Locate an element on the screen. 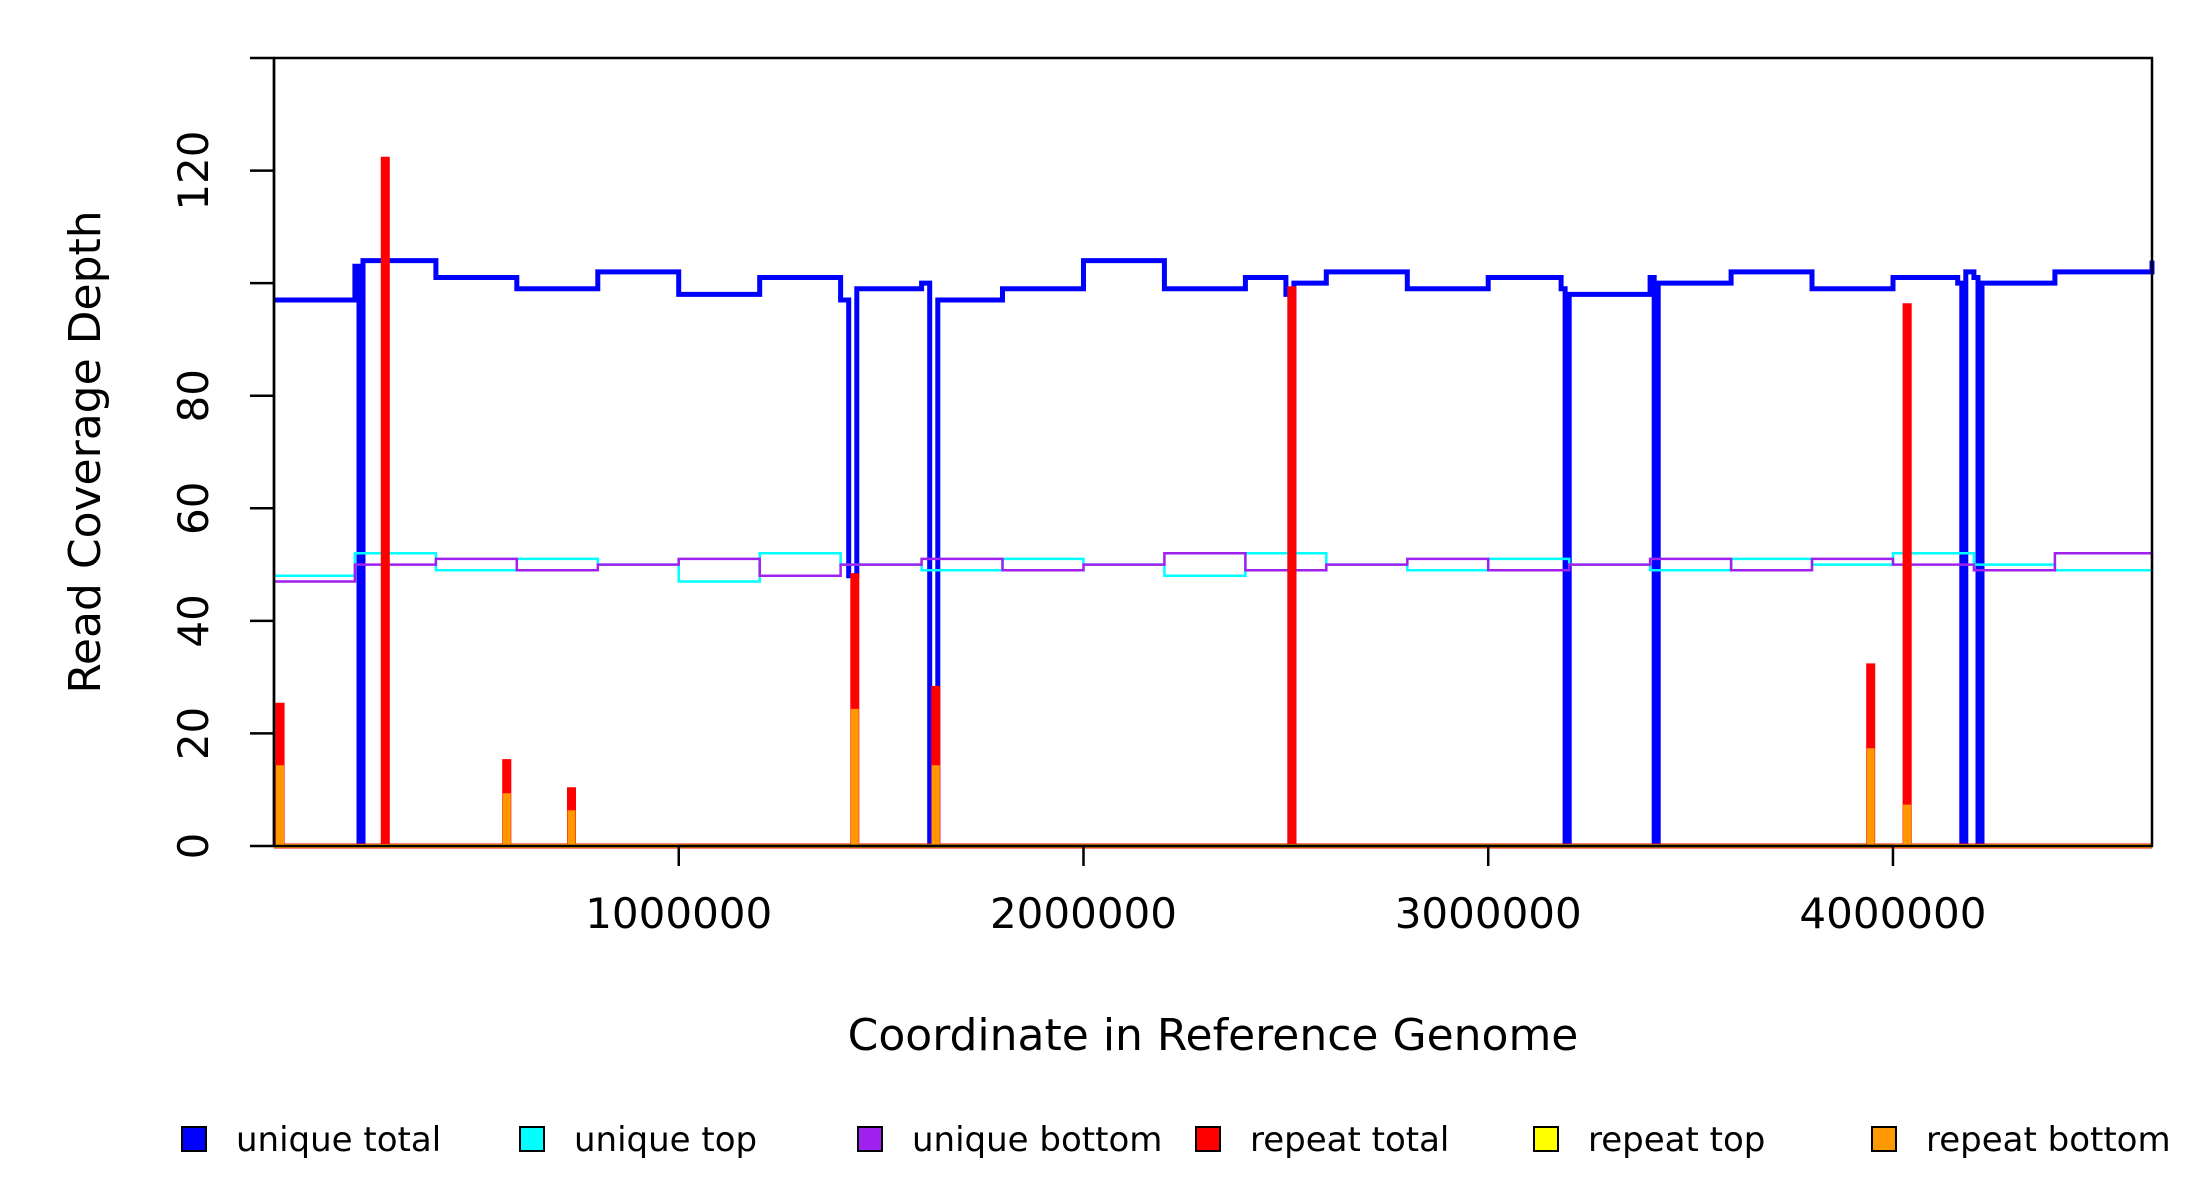  y-axis-title: Read Coverage Depth is located at coordinates (85, 451).